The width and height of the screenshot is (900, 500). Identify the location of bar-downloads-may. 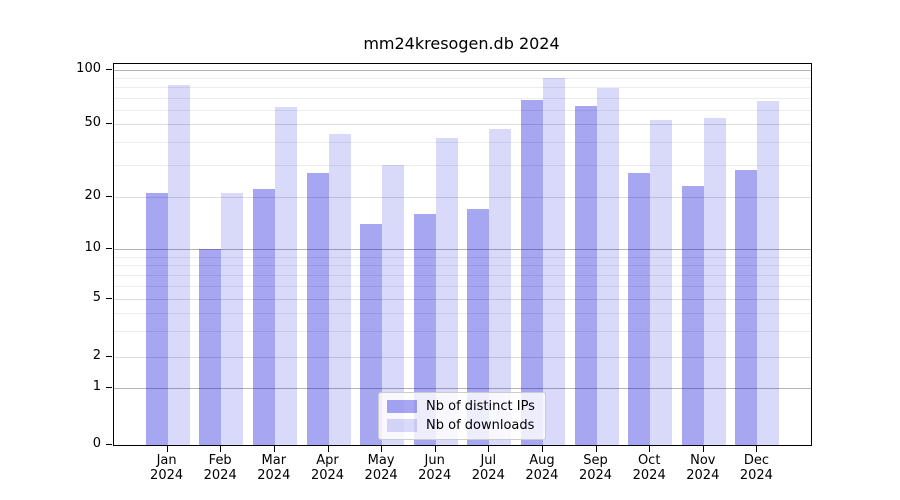
(393, 304).